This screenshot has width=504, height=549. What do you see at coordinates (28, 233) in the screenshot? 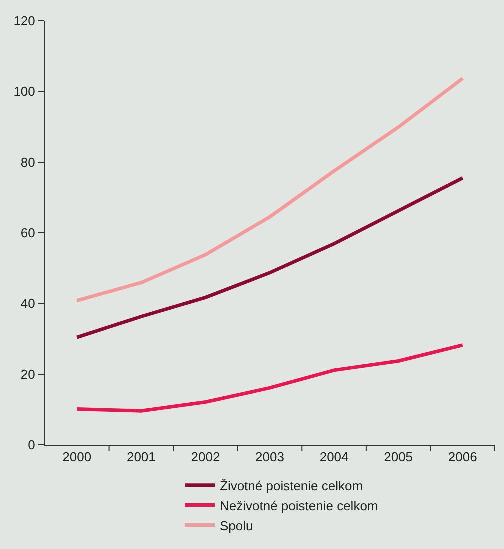
I see `y-tick-label: 60` at bounding box center [28, 233].